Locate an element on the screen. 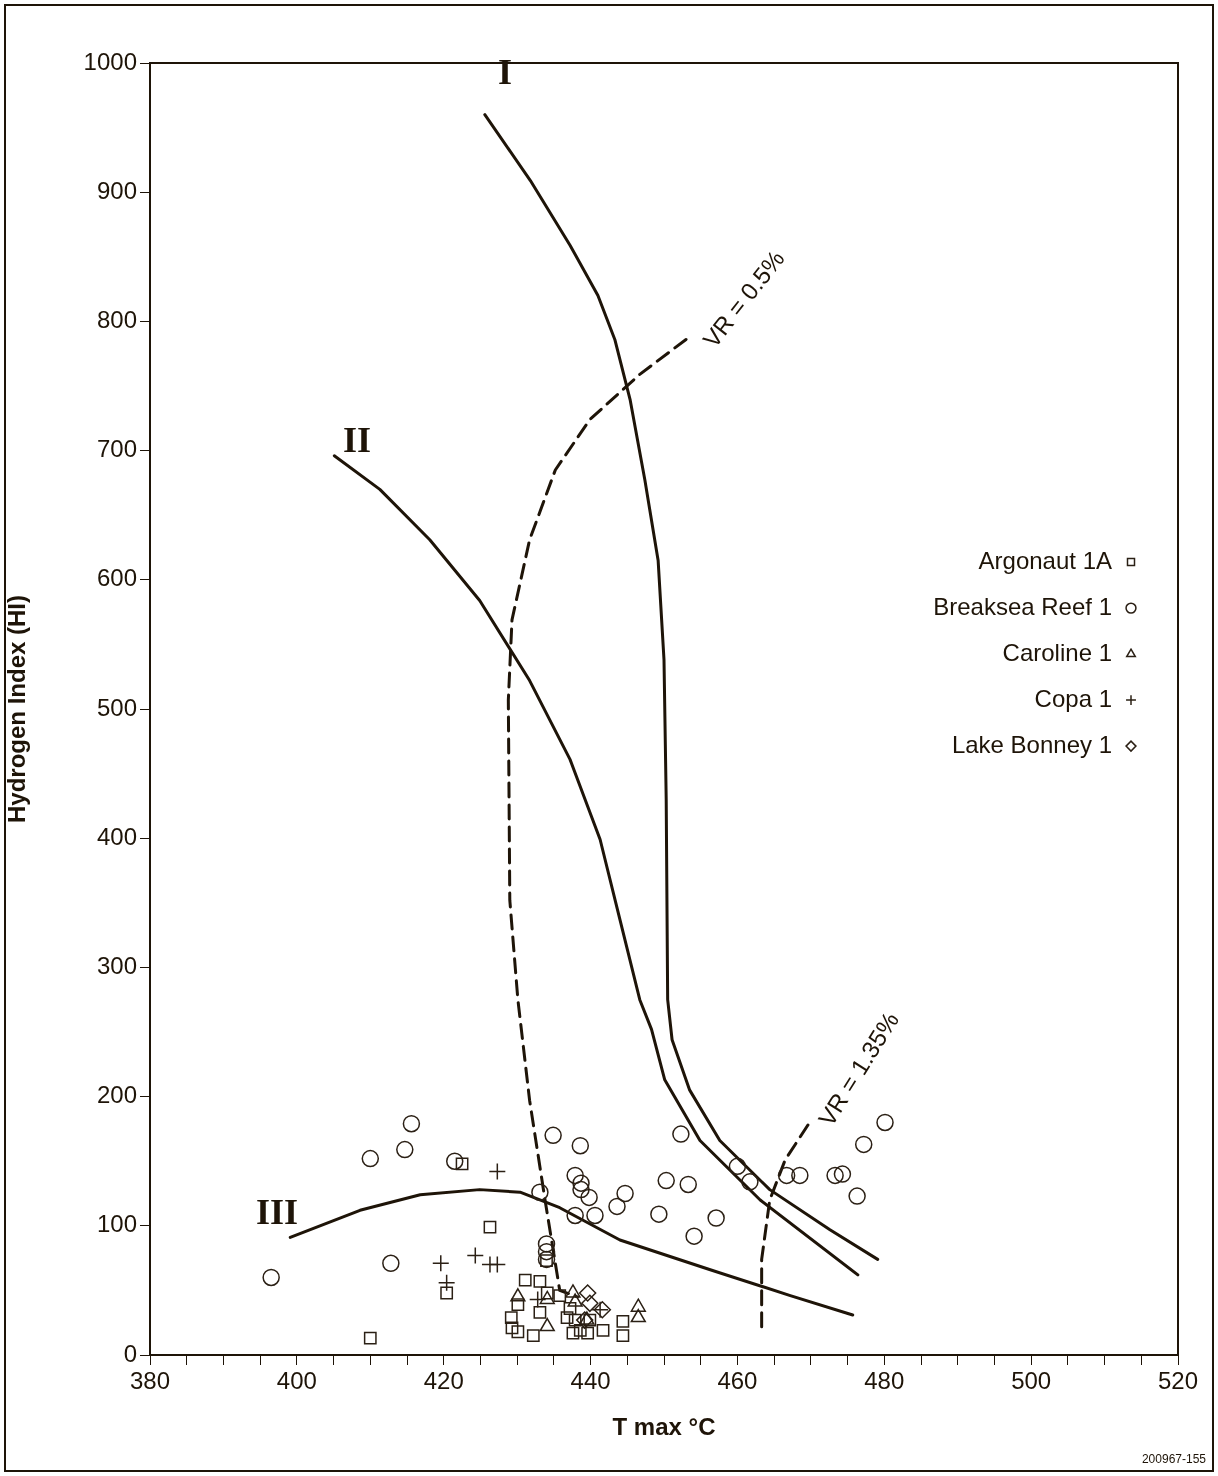  legend-label: Breaksea Reef 1 is located at coordinates (1022, 606).